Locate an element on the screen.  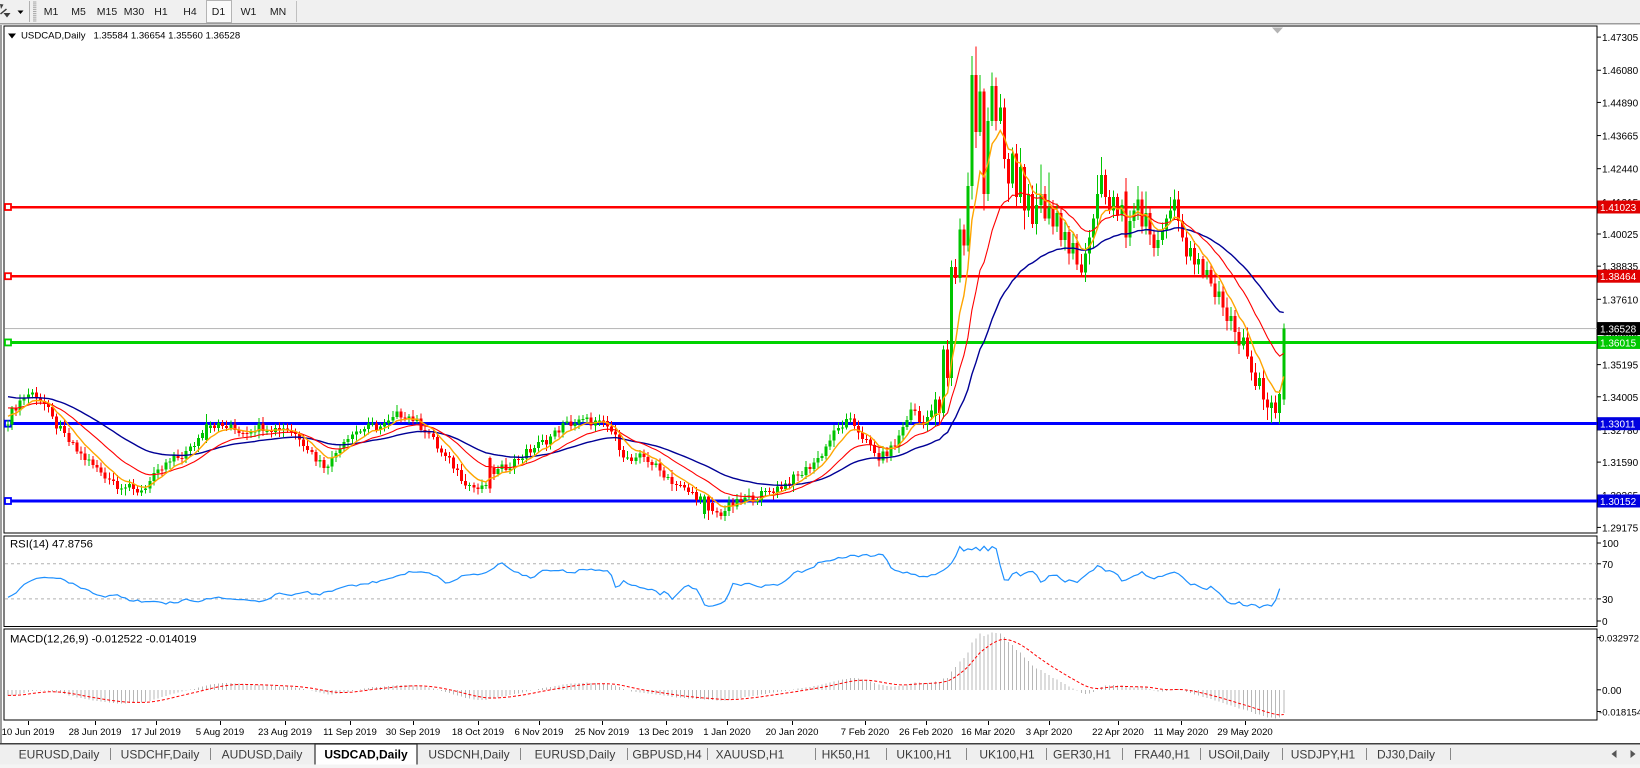
svg-text: 1.44890 is located at coordinates (1620, 103).